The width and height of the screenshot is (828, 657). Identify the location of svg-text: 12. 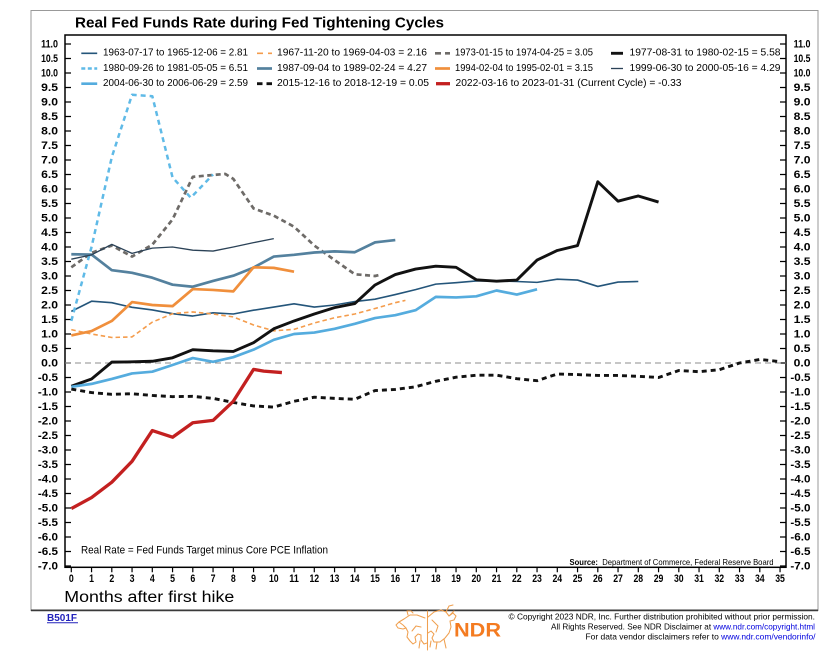
(314, 579).